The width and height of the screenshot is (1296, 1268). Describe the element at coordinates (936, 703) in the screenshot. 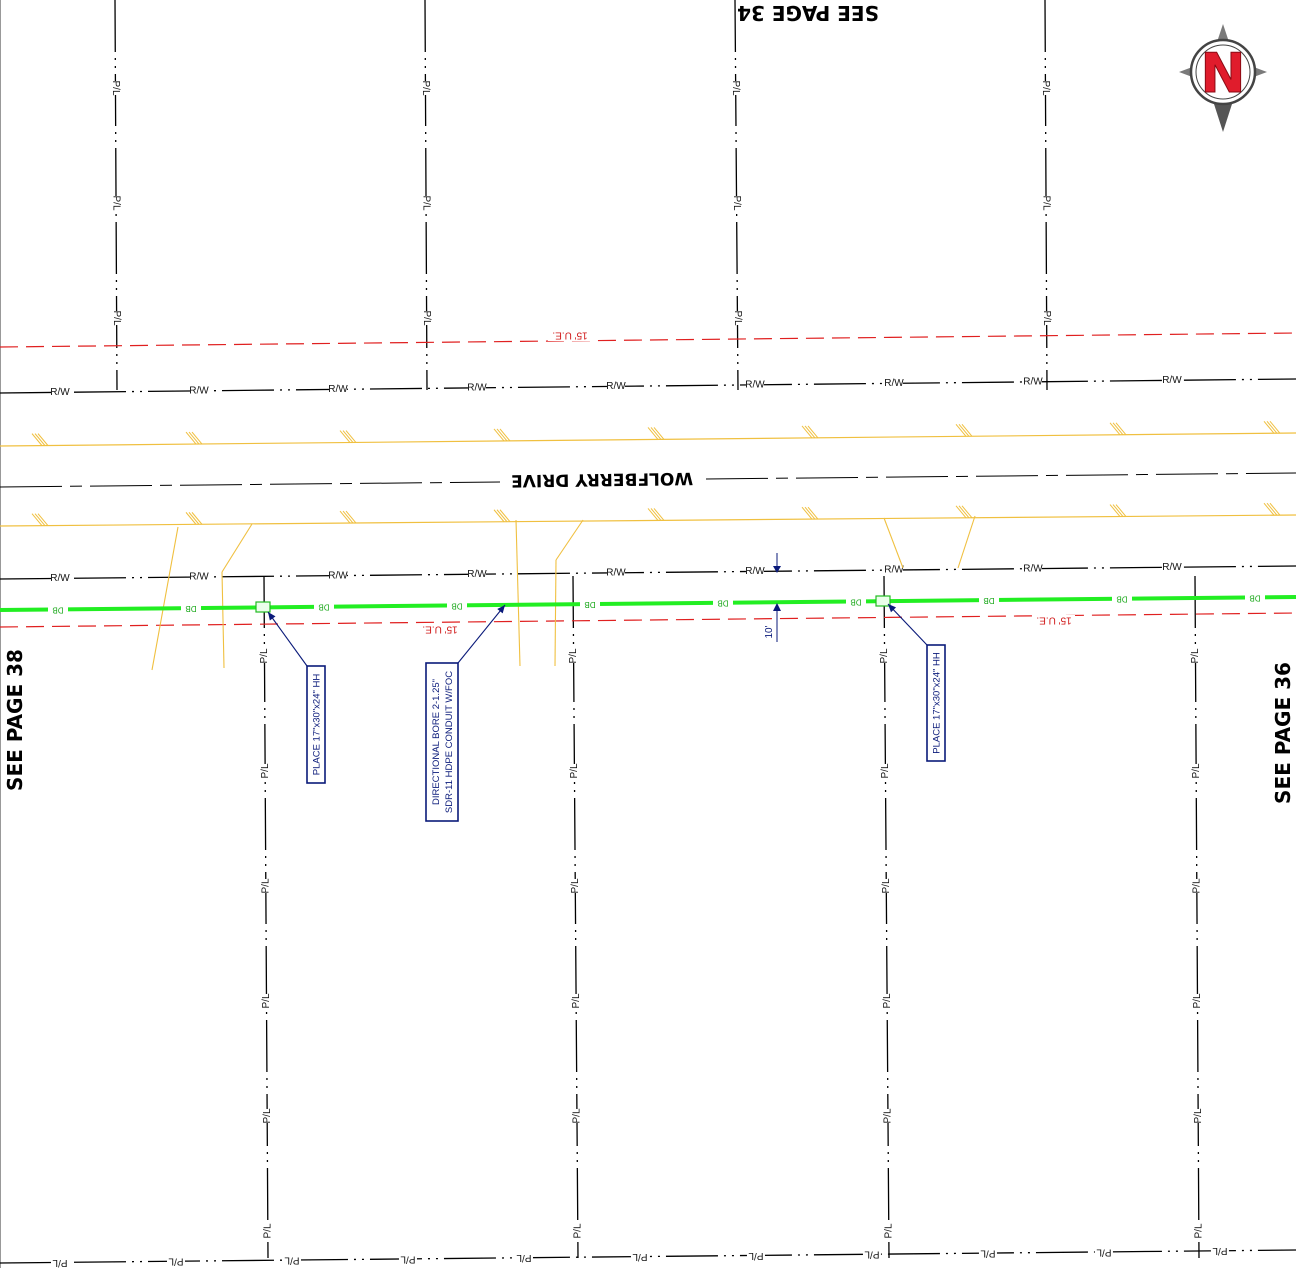

I see `handhole-callout-right: PLACE 17"x30"x24" HH` at that location.